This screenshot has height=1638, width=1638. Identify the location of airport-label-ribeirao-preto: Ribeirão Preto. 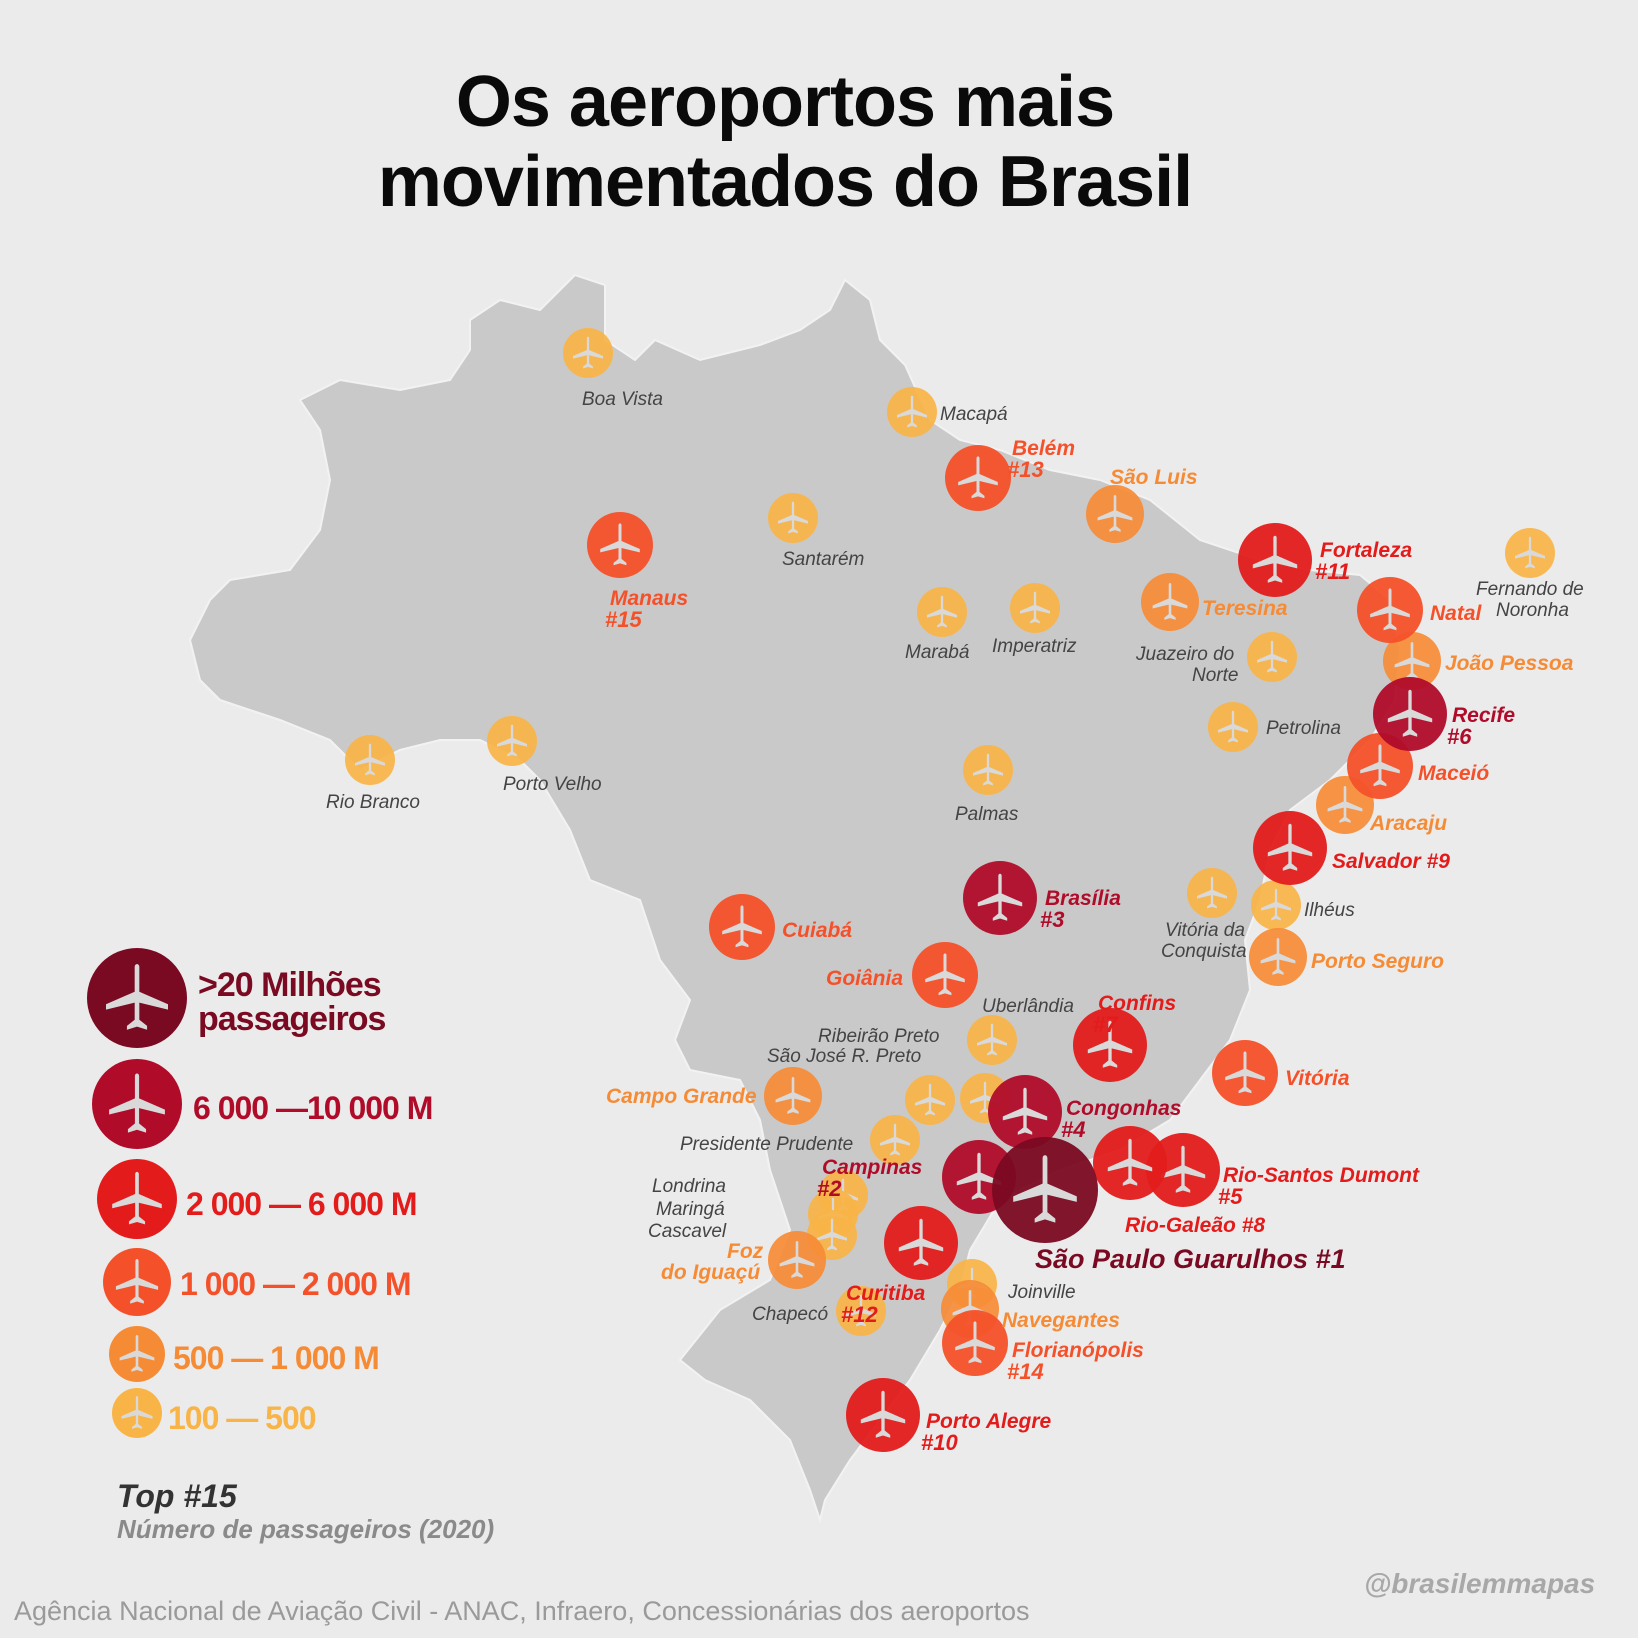
(878, 1036).